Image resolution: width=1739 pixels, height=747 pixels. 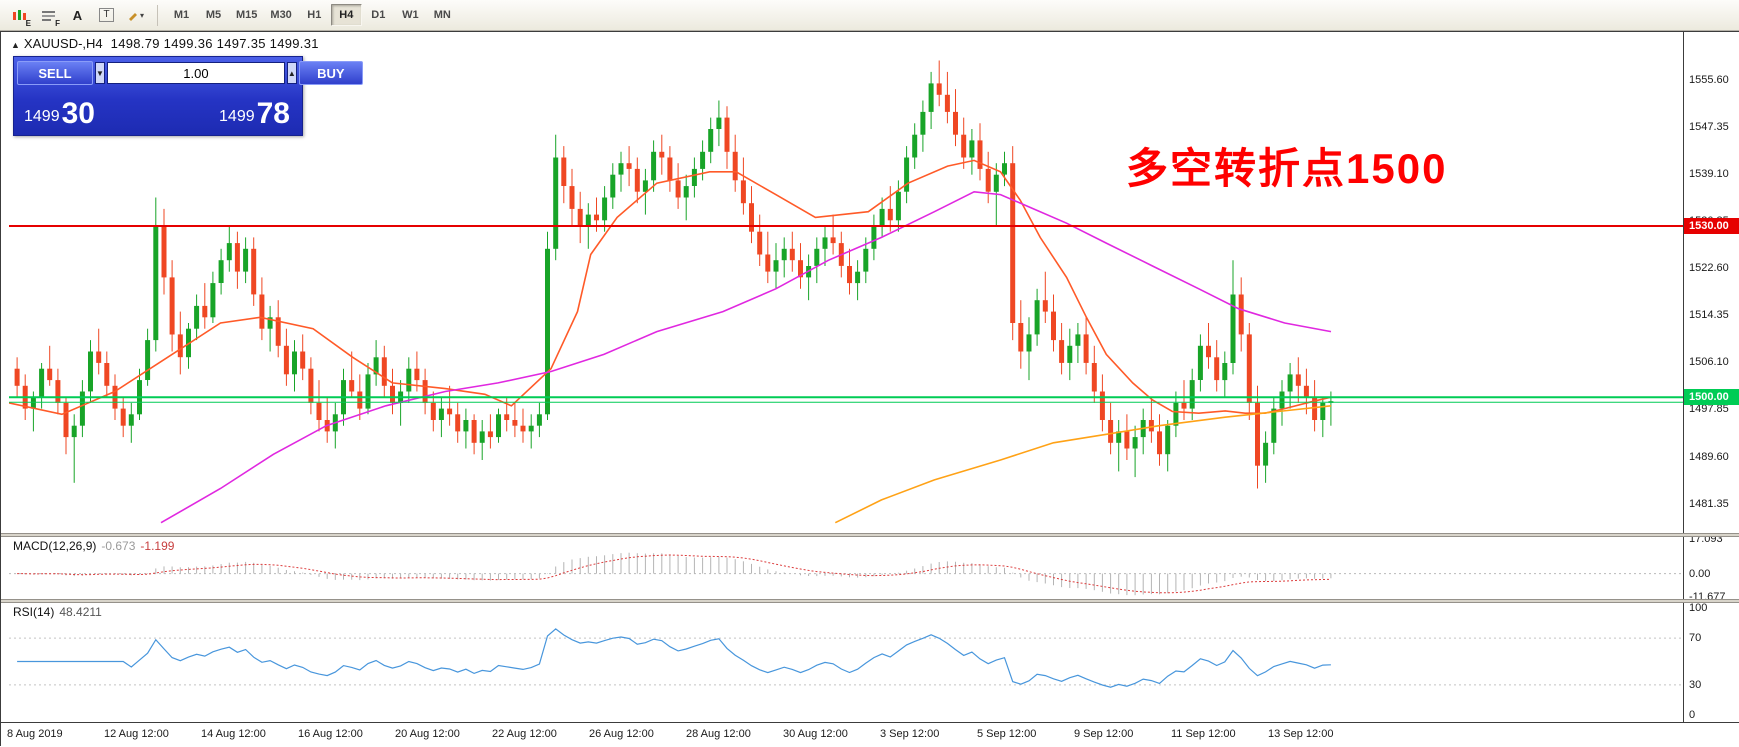 What do you see at coordinates (427, 734) in the screenshot?
I see `time-axis-label: 20 Aug 12:00` at bounding box center [427, 734].